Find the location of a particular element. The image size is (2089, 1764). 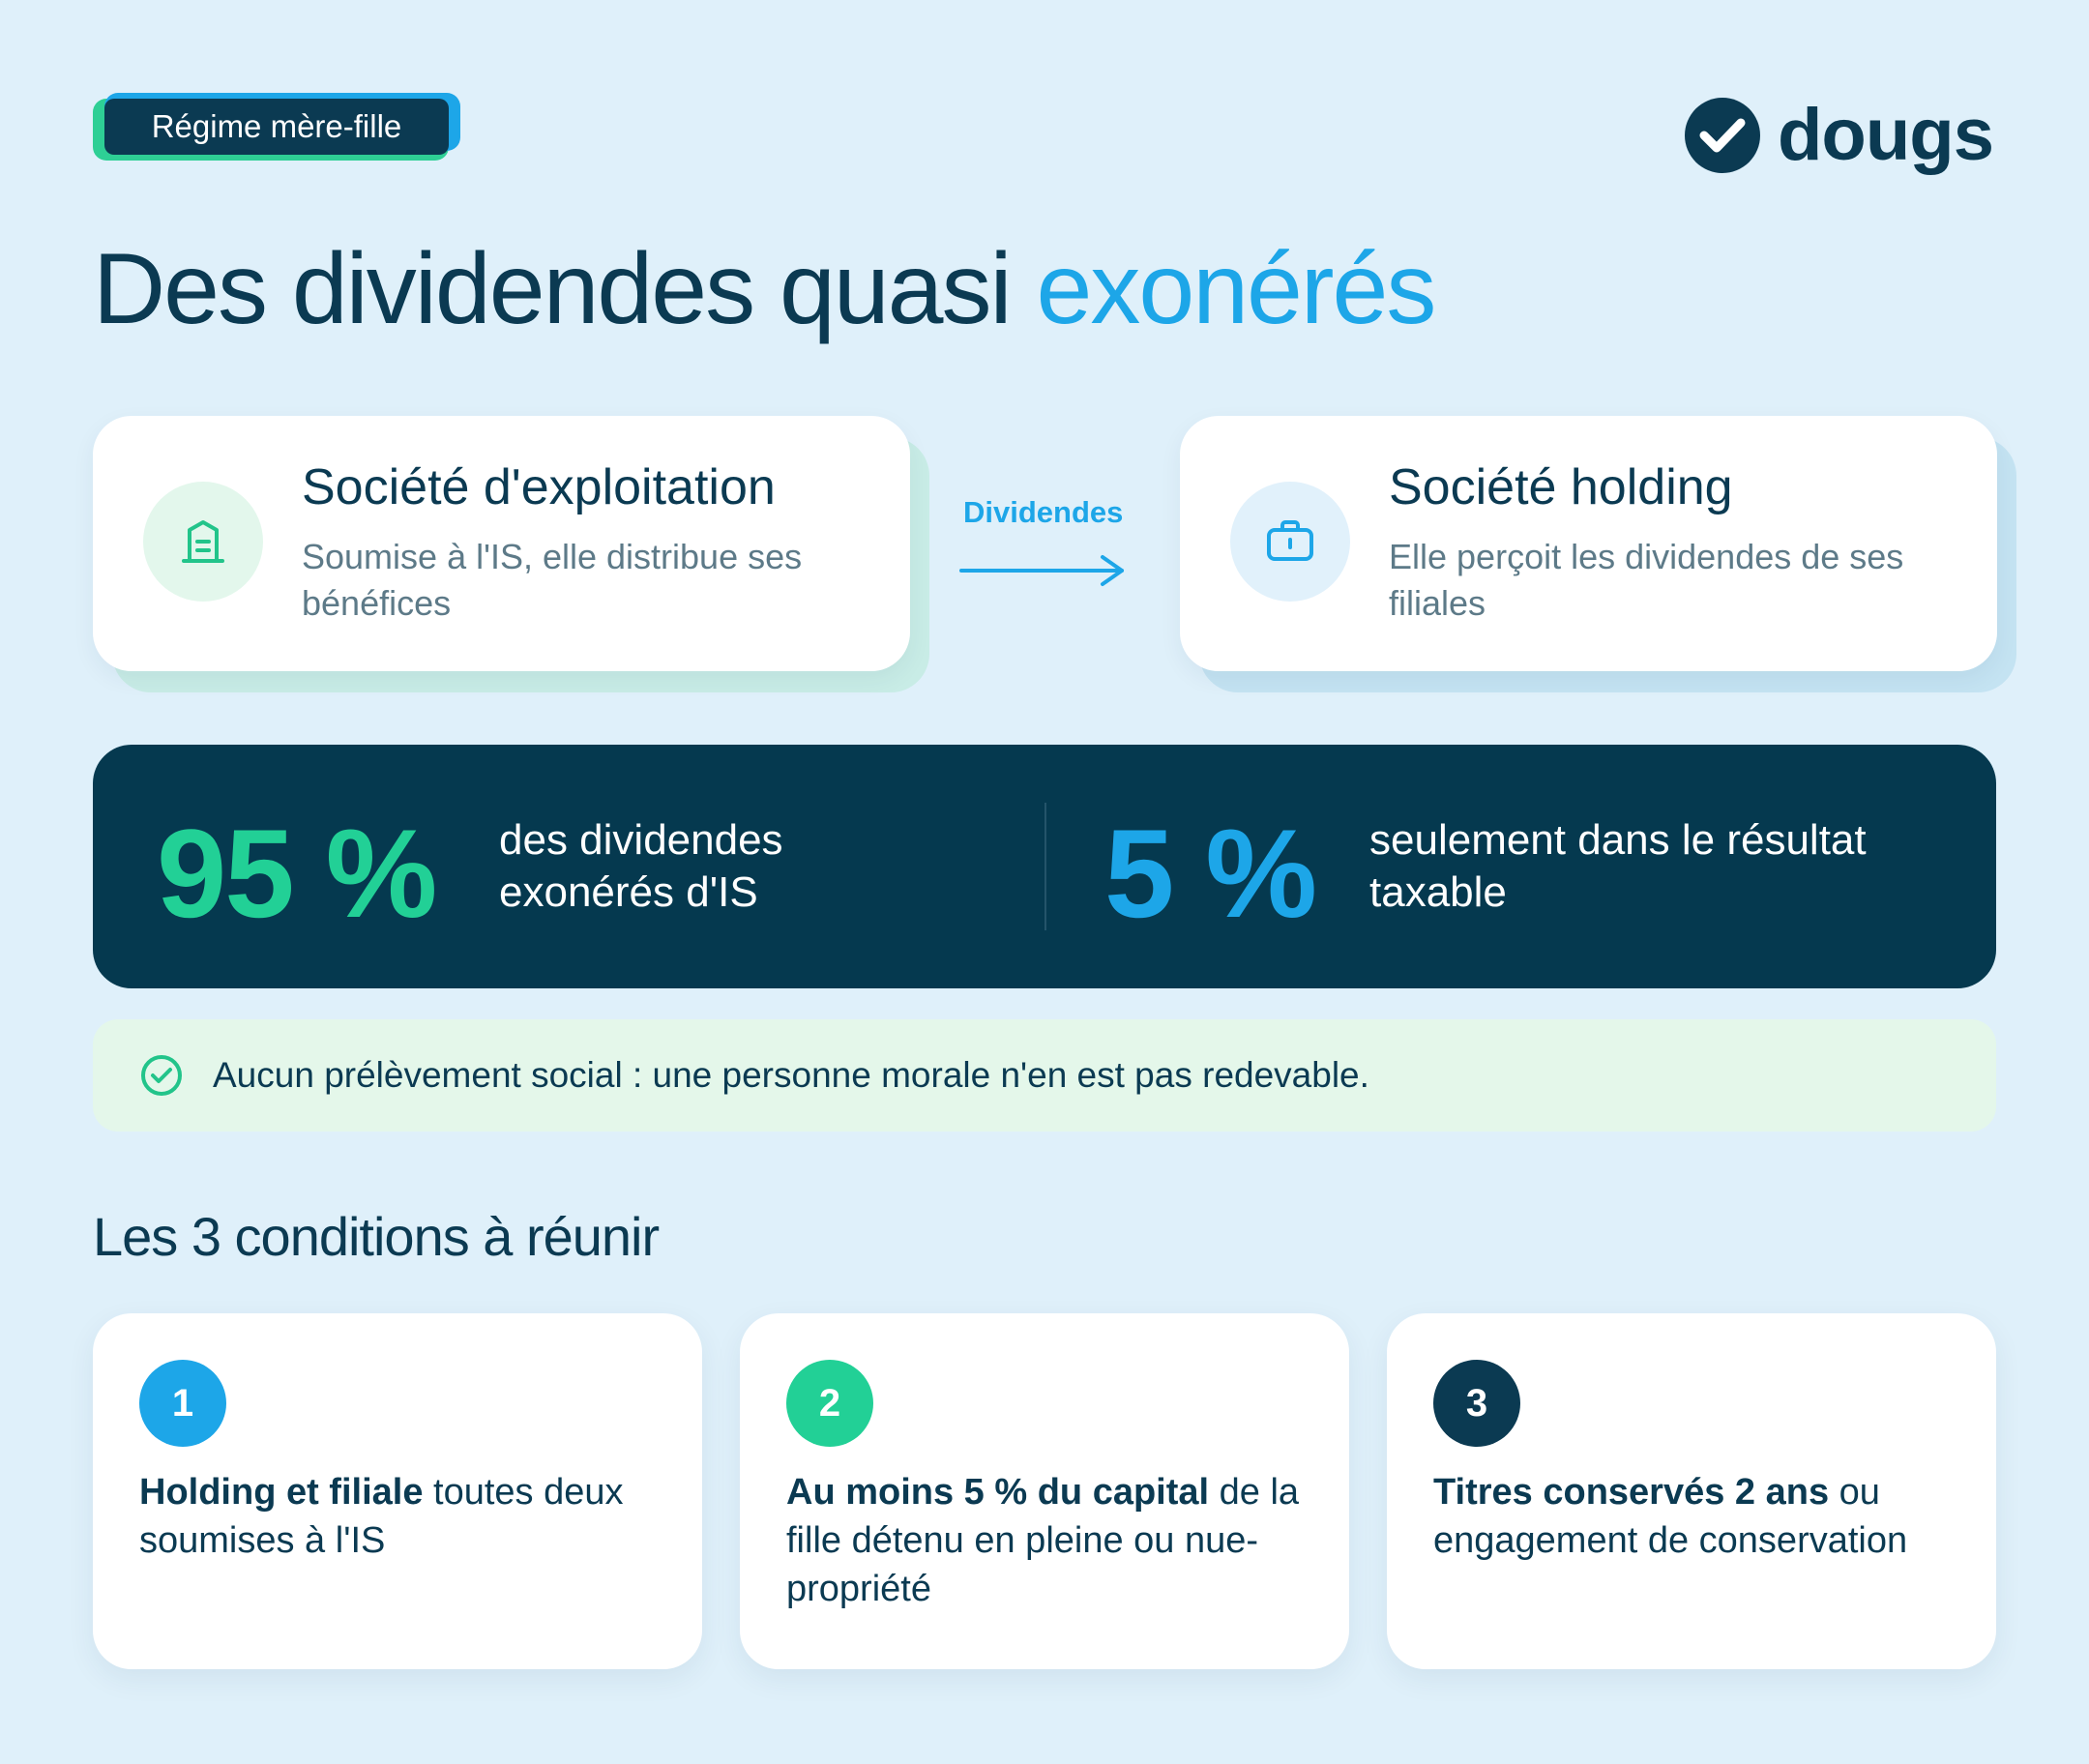

check-circle-outline-icon is located at coordinates (161, 1075).